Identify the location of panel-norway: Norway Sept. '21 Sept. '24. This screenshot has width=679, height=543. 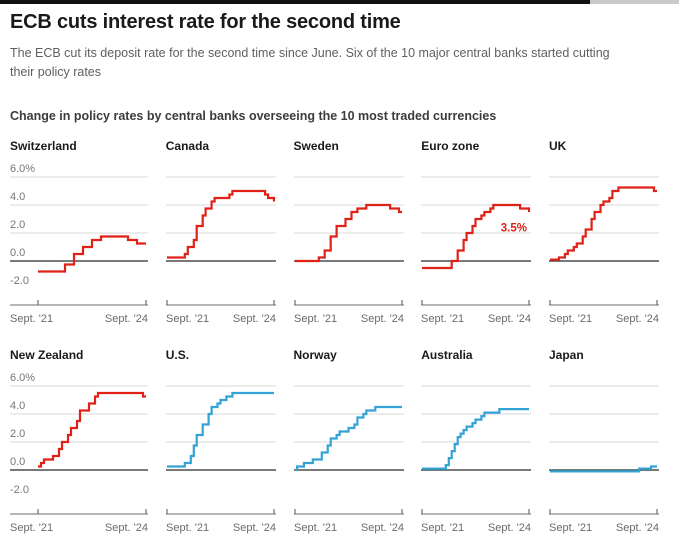
(348, 445).